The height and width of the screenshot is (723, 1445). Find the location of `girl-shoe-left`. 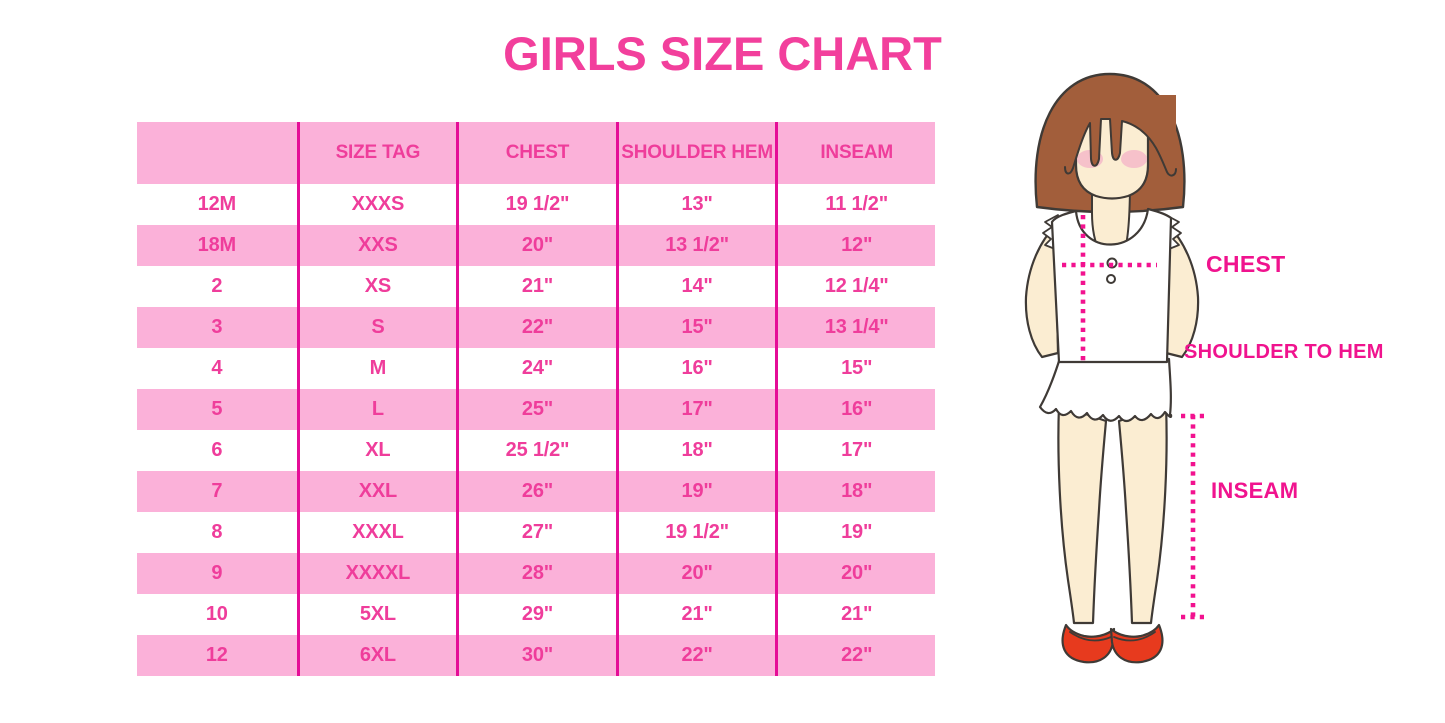

girl-shoe-left is located at coordinates (1088, 643).